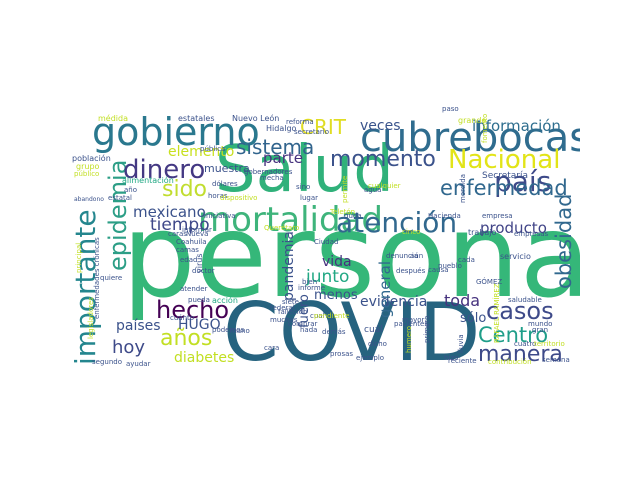 The height and width of the screenshot is (480, 640). I want to click on word: COVID, so click(352, 331).